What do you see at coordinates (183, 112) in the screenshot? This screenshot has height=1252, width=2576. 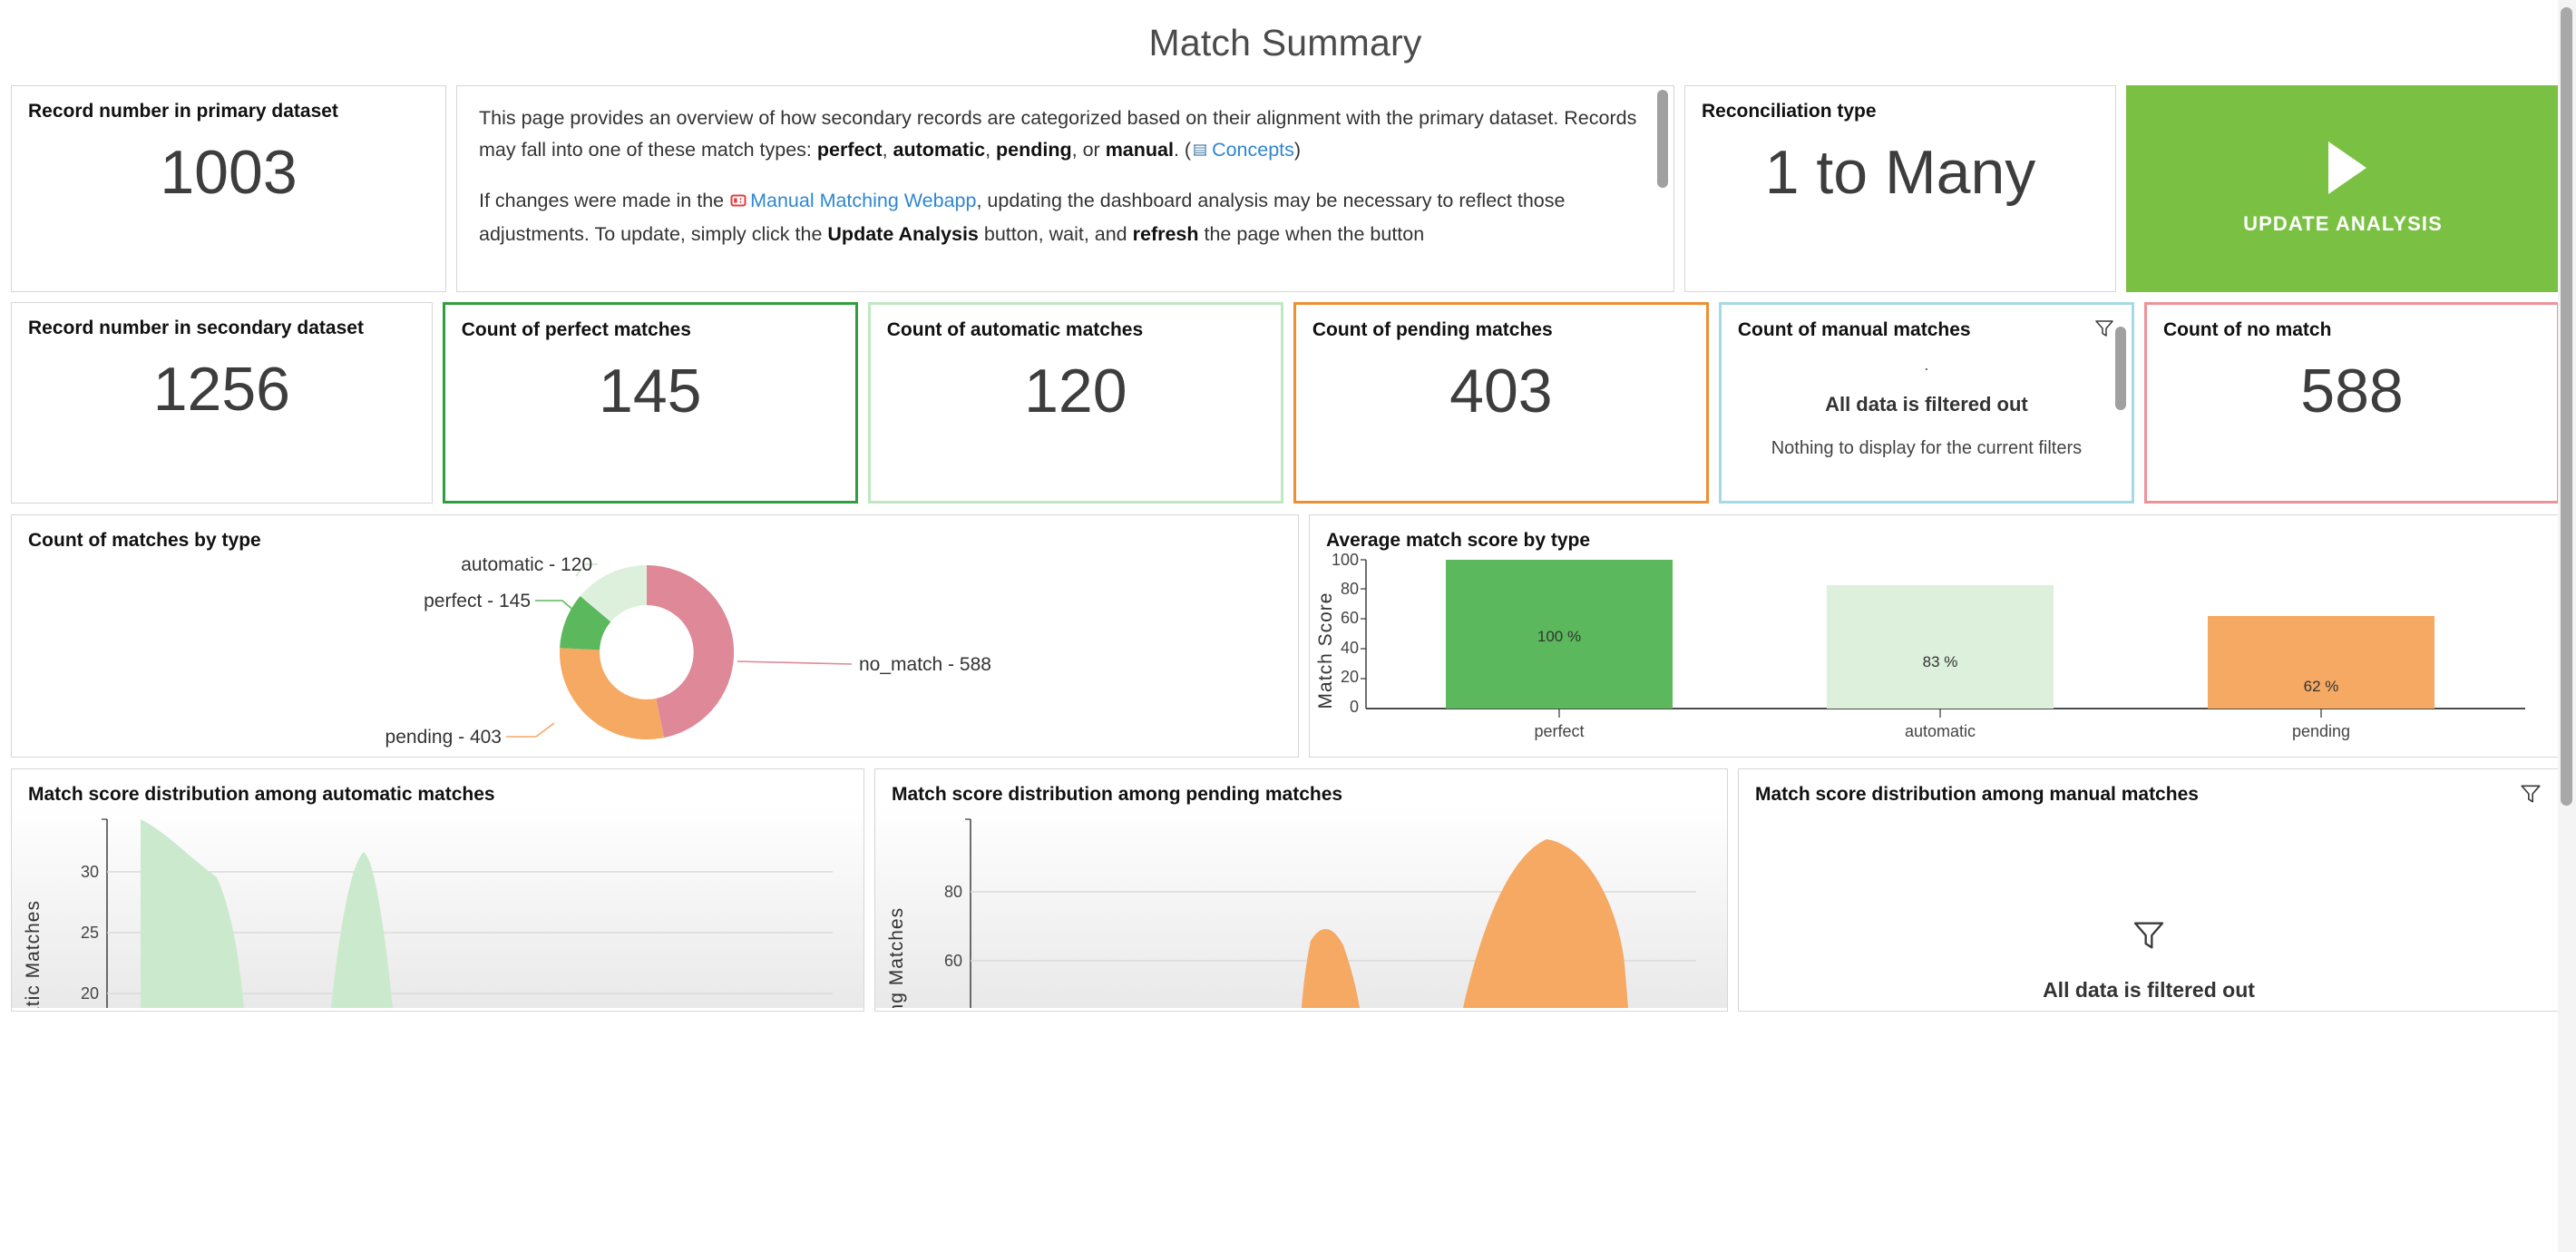 I see `card-title: Record number in primary dataset` at bounding box center [183, 112].